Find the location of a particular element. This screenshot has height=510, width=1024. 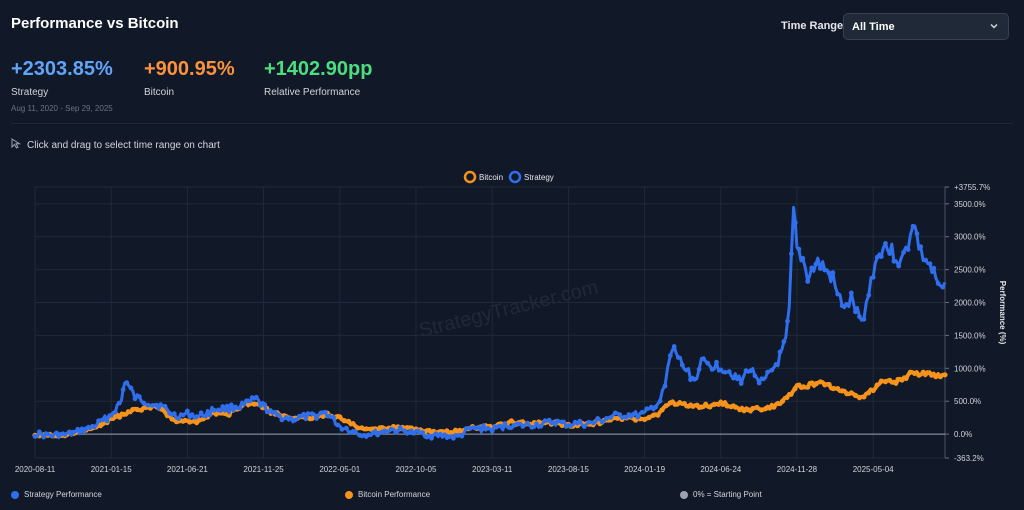

bitcoin-return-label: Bitcoin is located at coordinates (159, 92).